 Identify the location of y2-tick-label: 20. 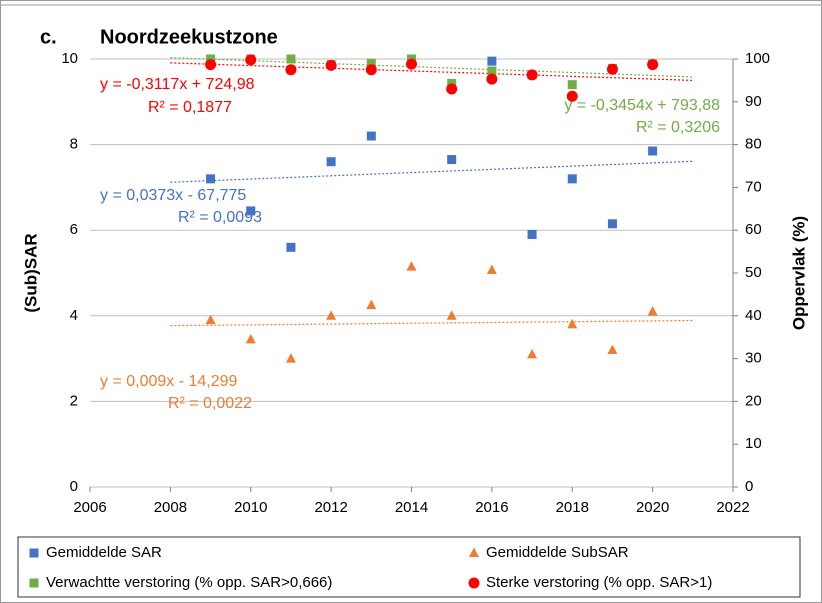
(753, 400).